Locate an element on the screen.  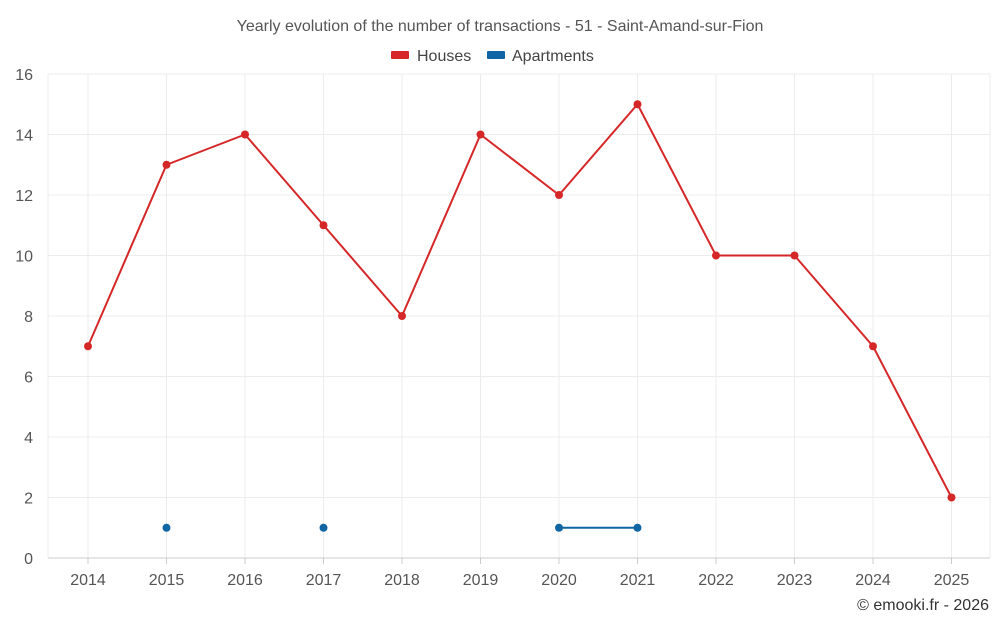
x-tick-label: 2024 is located at coordinates (873, 580).